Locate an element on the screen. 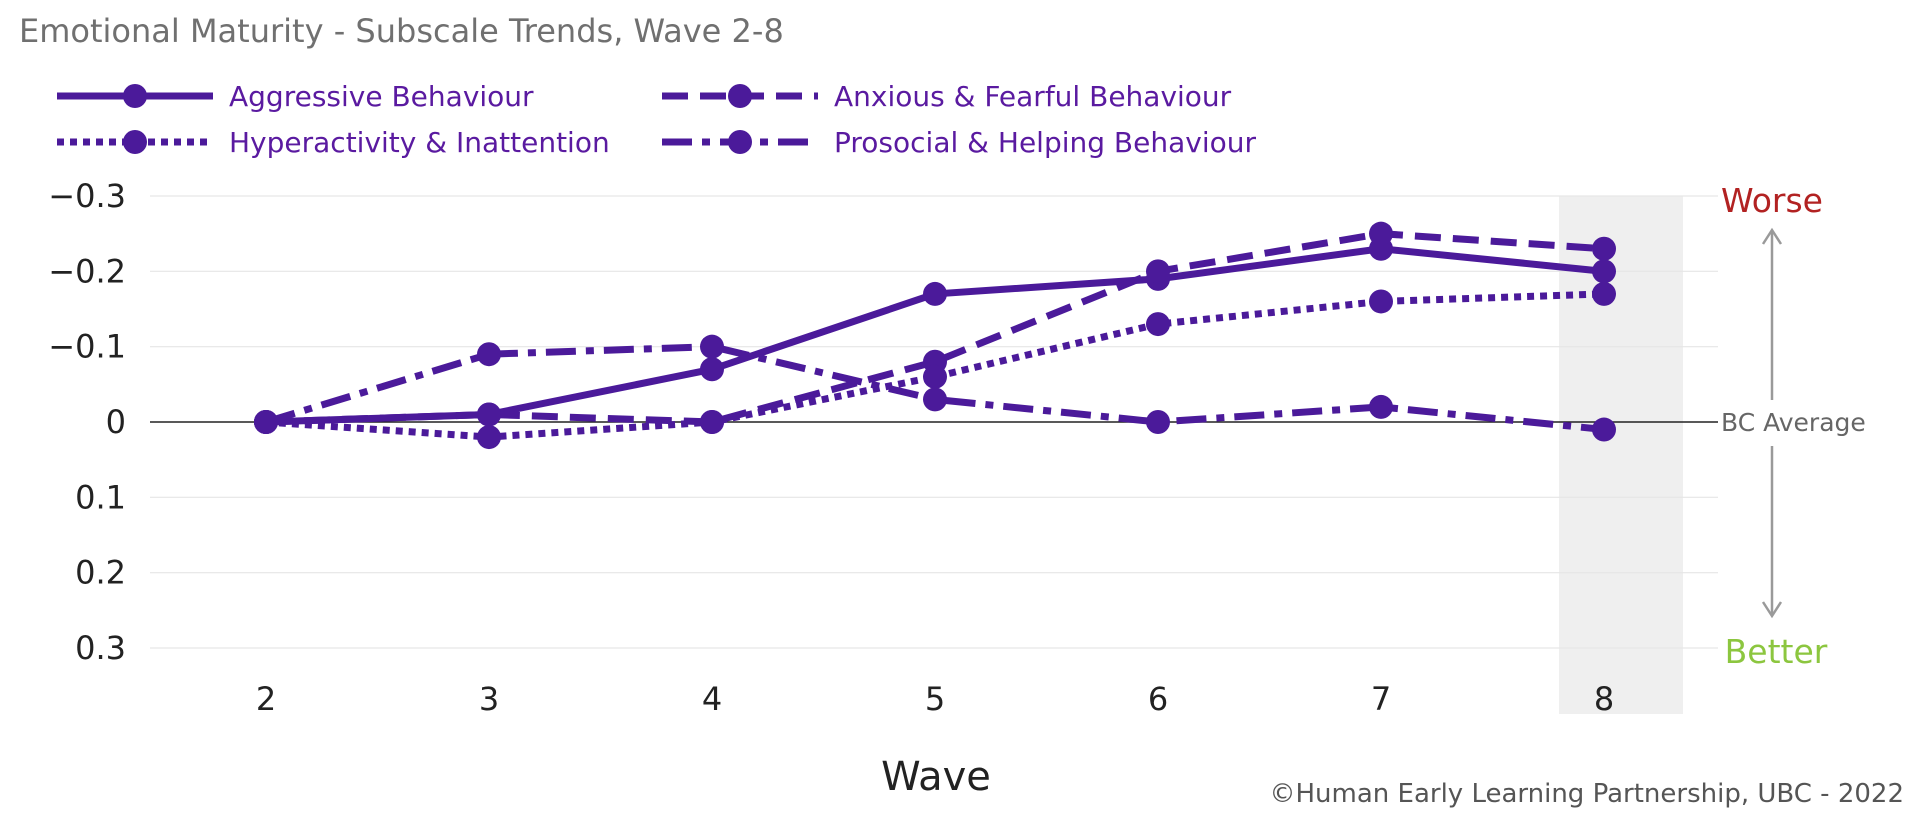 This screenshot has height=819, width=1920. legend-swatch-dashed is located at coordinates (740, 96).